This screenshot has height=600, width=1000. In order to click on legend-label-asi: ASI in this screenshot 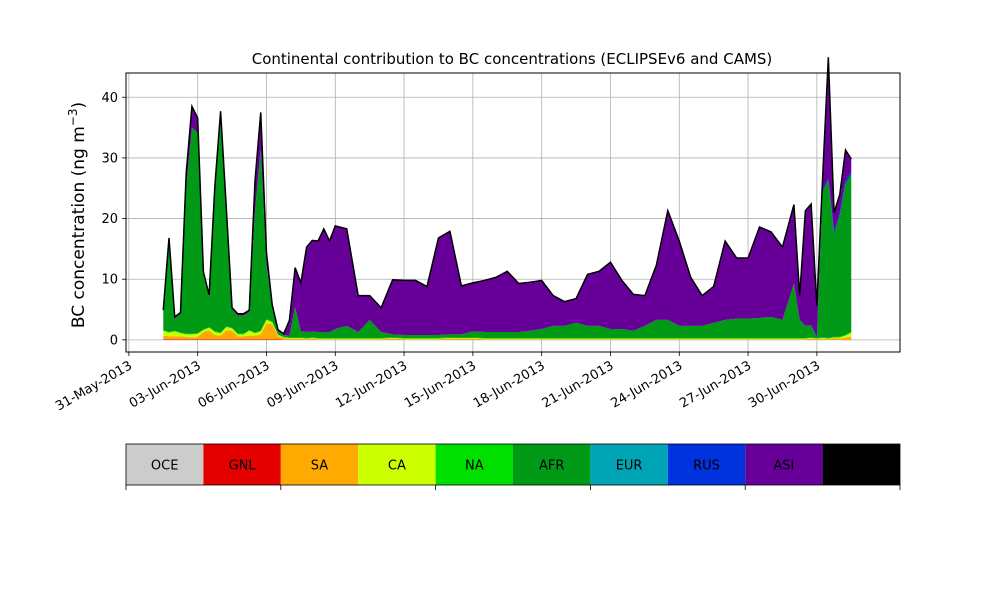, I will do `click(783, 466)`.